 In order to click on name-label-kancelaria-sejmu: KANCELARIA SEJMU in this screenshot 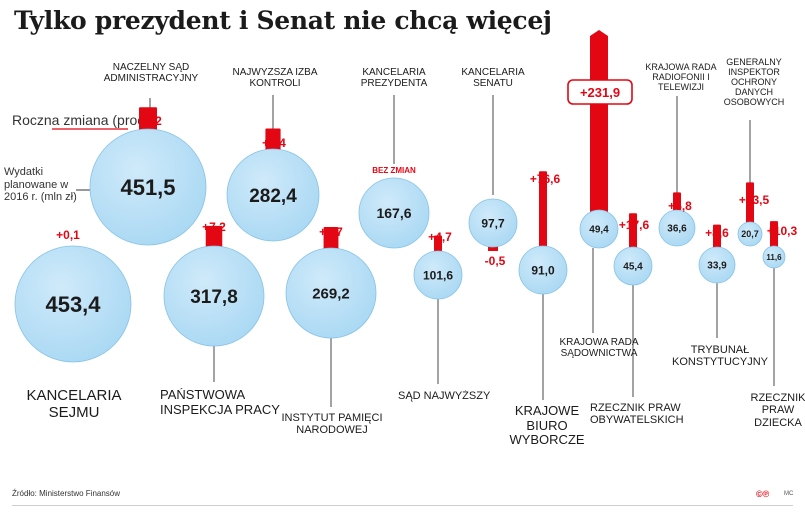, I will do `click(74, 404)`.